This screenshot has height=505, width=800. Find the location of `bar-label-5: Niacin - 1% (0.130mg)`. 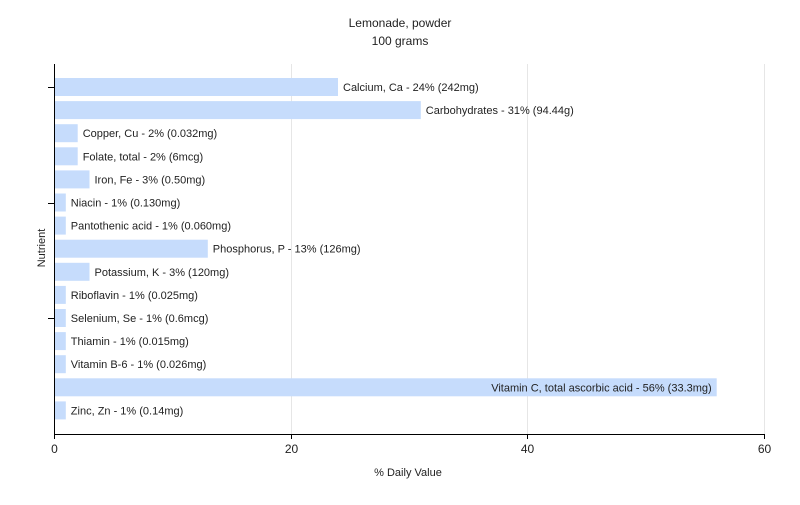

bar-label-5: Niacin - 1% (0.130mg) is located at coordinates (125, 204).